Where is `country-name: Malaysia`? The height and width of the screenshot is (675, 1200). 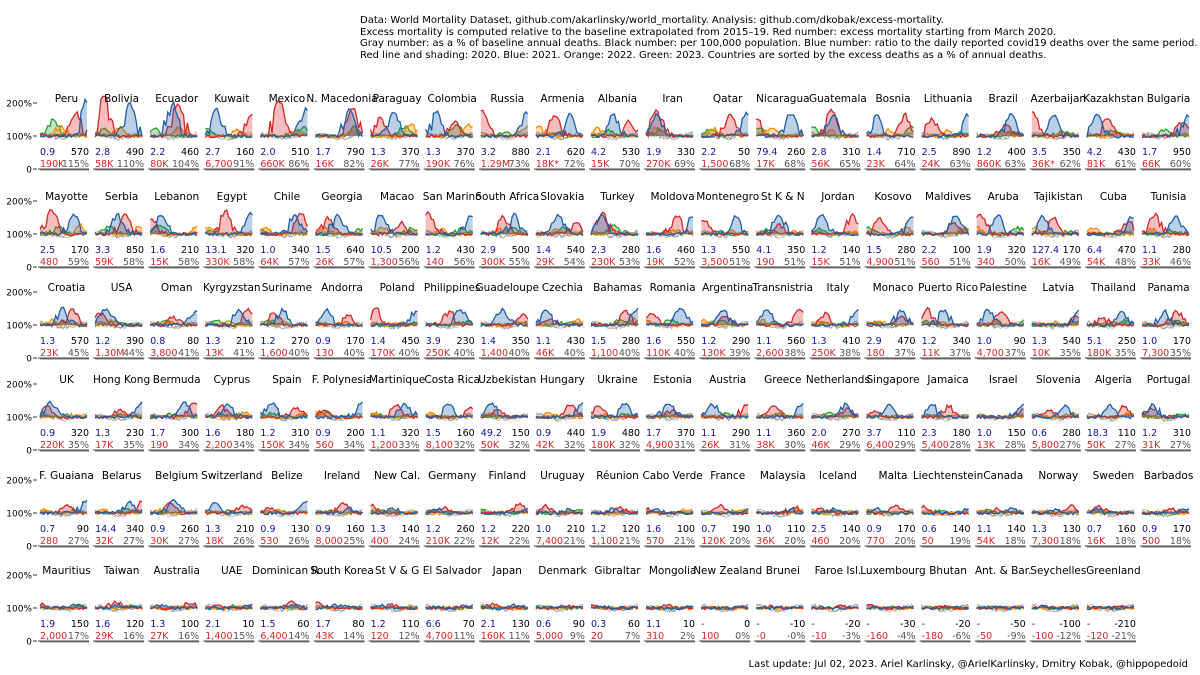
country-name: Malaysia is located at coordinates (783, 476).